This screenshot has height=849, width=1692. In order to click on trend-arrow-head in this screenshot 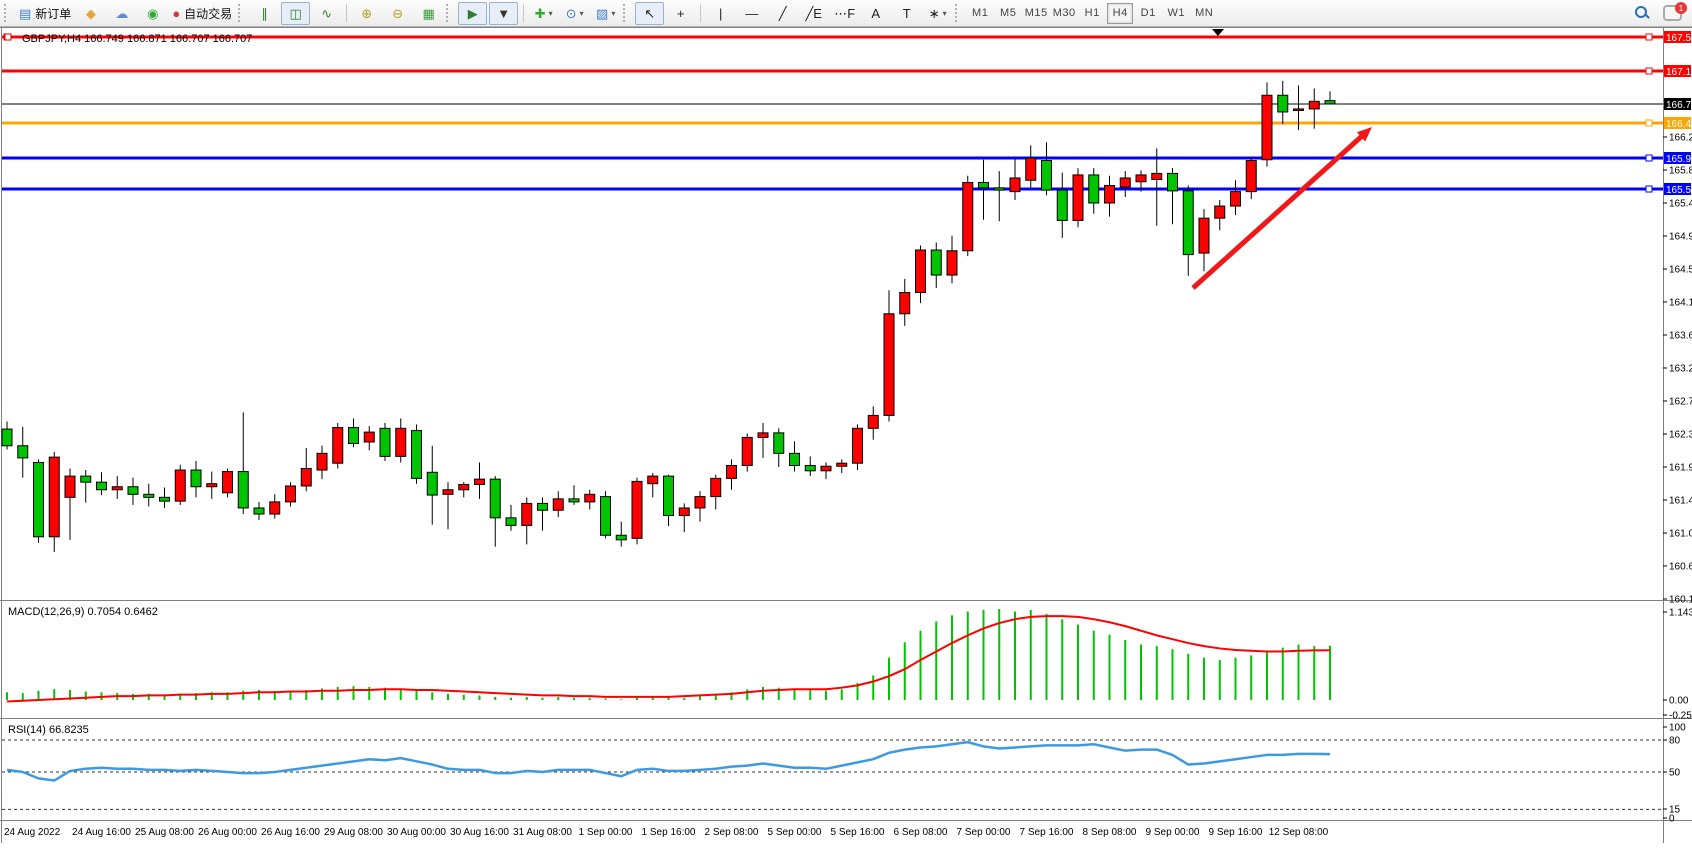, I will do `click(1364, 134)`.